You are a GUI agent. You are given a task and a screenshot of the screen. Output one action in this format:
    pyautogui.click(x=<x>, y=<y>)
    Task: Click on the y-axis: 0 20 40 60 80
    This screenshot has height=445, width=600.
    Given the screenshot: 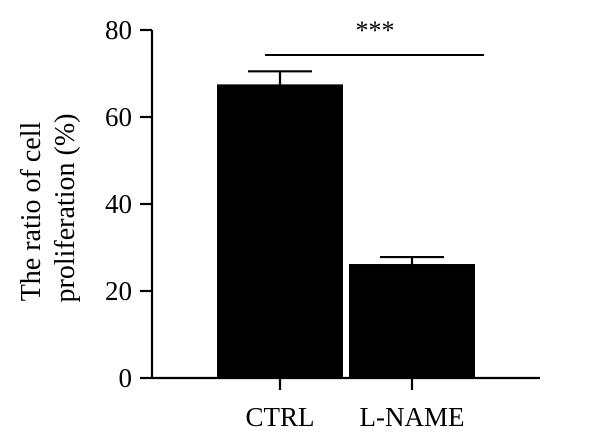 What is the action you would take?
    pyautogui.click(x=129, y=204)
    